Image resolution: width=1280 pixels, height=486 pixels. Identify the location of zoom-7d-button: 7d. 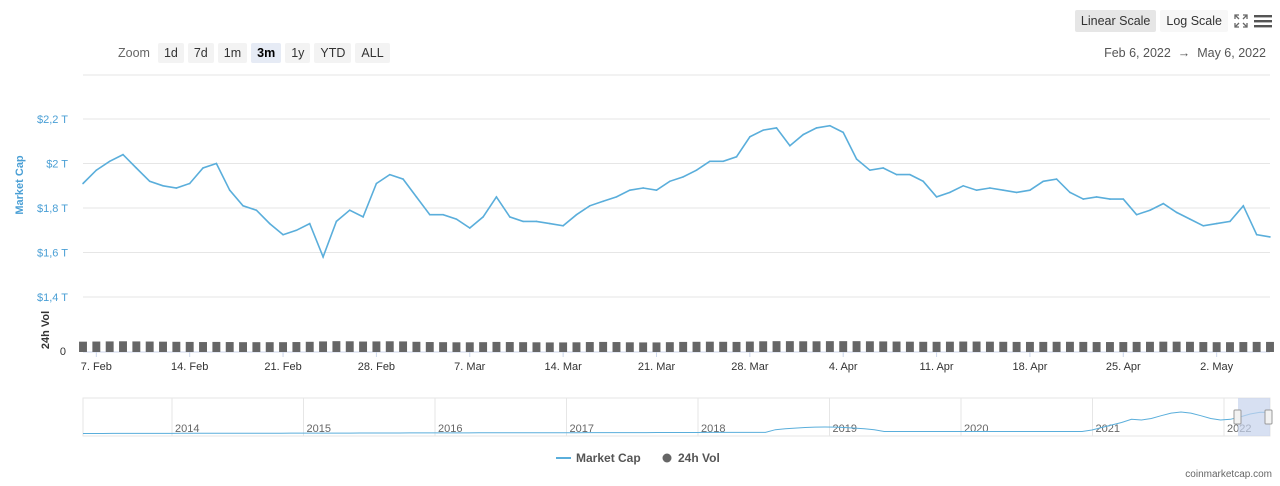
(200, 53).